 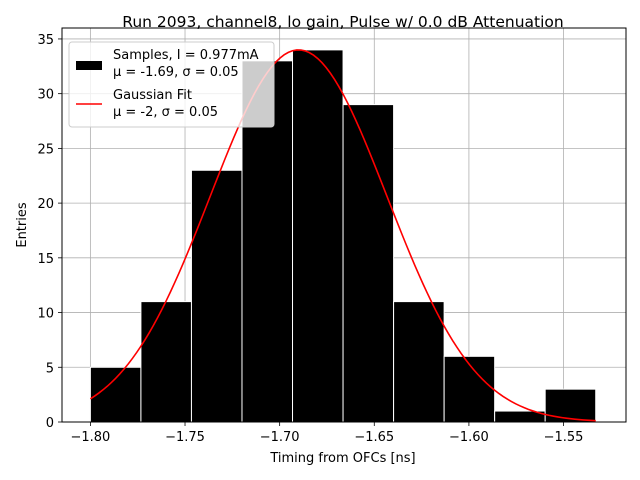 I want to click on x-axis-label: Timing from OFCs [ns], so click(x=342, y=458).